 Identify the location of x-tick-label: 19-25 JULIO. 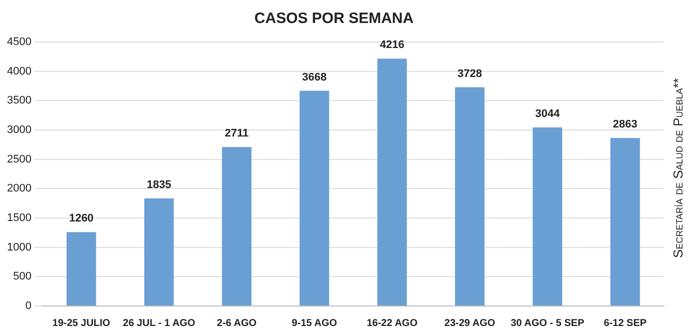
(81, 323).